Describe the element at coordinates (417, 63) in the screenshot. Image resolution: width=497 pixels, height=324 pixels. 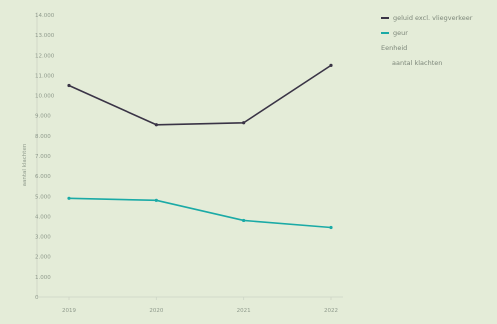
I see `legend-unit-label: aantal klachten` at that location.